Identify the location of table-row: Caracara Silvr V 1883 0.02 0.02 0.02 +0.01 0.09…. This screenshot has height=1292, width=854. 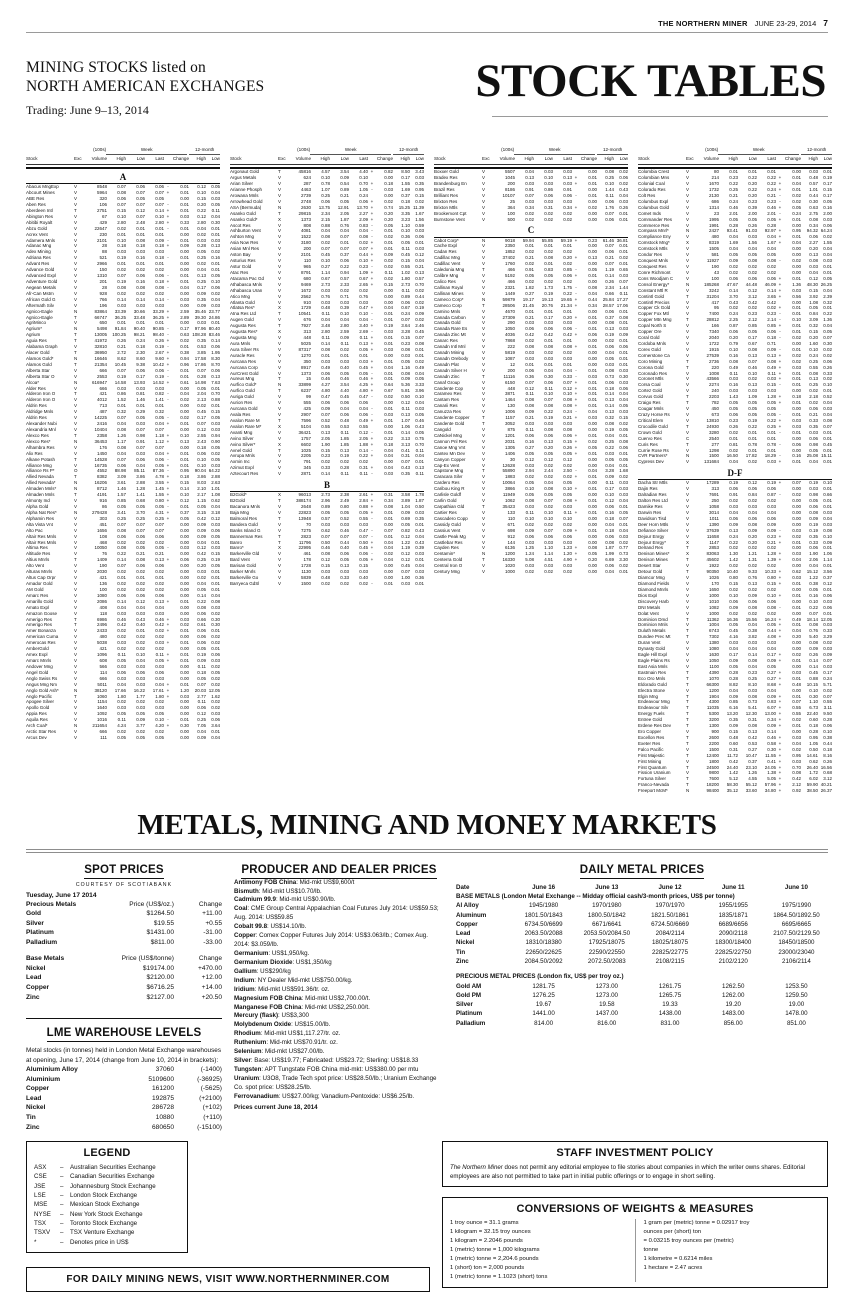
(531, 477).